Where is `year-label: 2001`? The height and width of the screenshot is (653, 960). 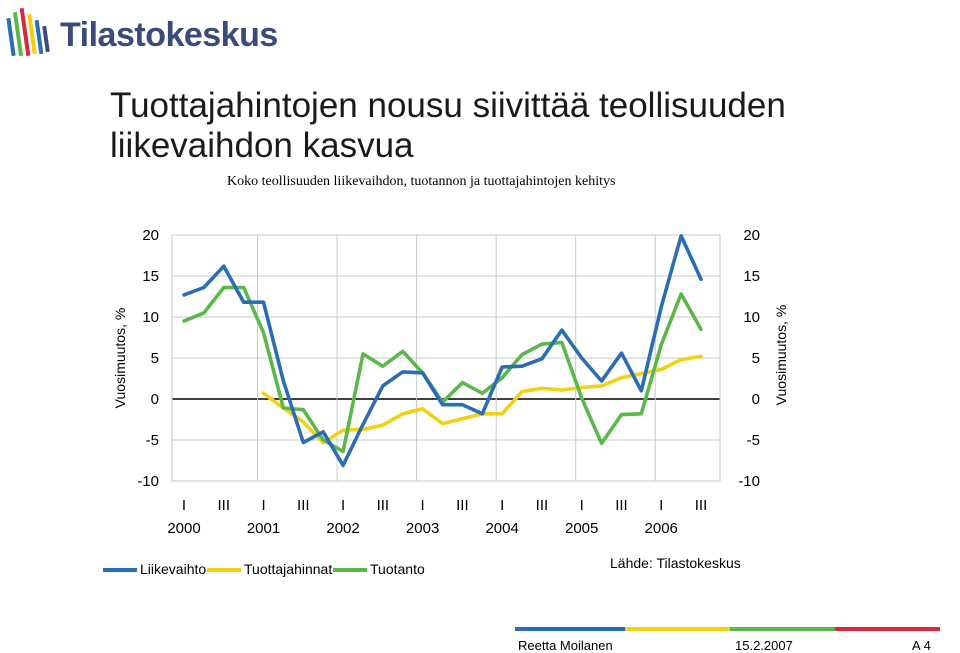 year-label: 2001 is located at coordinates (263, 528).